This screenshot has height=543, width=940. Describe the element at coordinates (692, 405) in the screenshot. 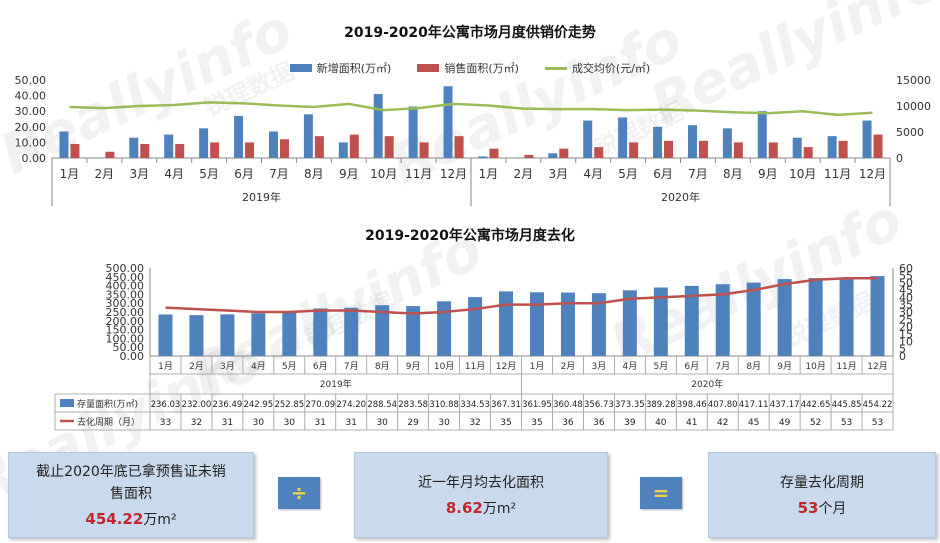

I see `table-cell-stock: 398.46` at that location.